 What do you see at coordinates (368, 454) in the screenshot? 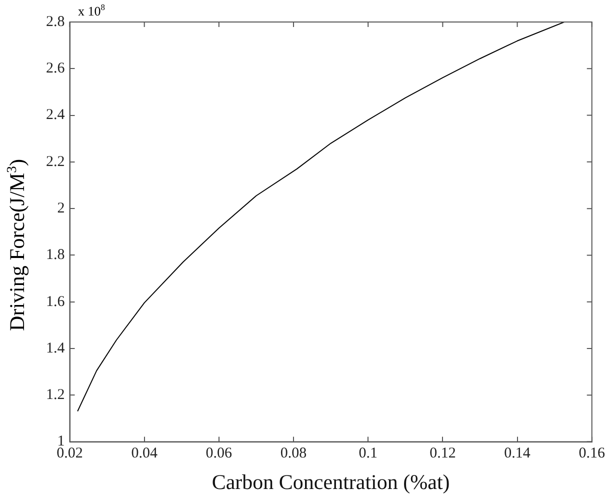
I see `x-tick-label: 0.1` at bounding box center [368, 454].